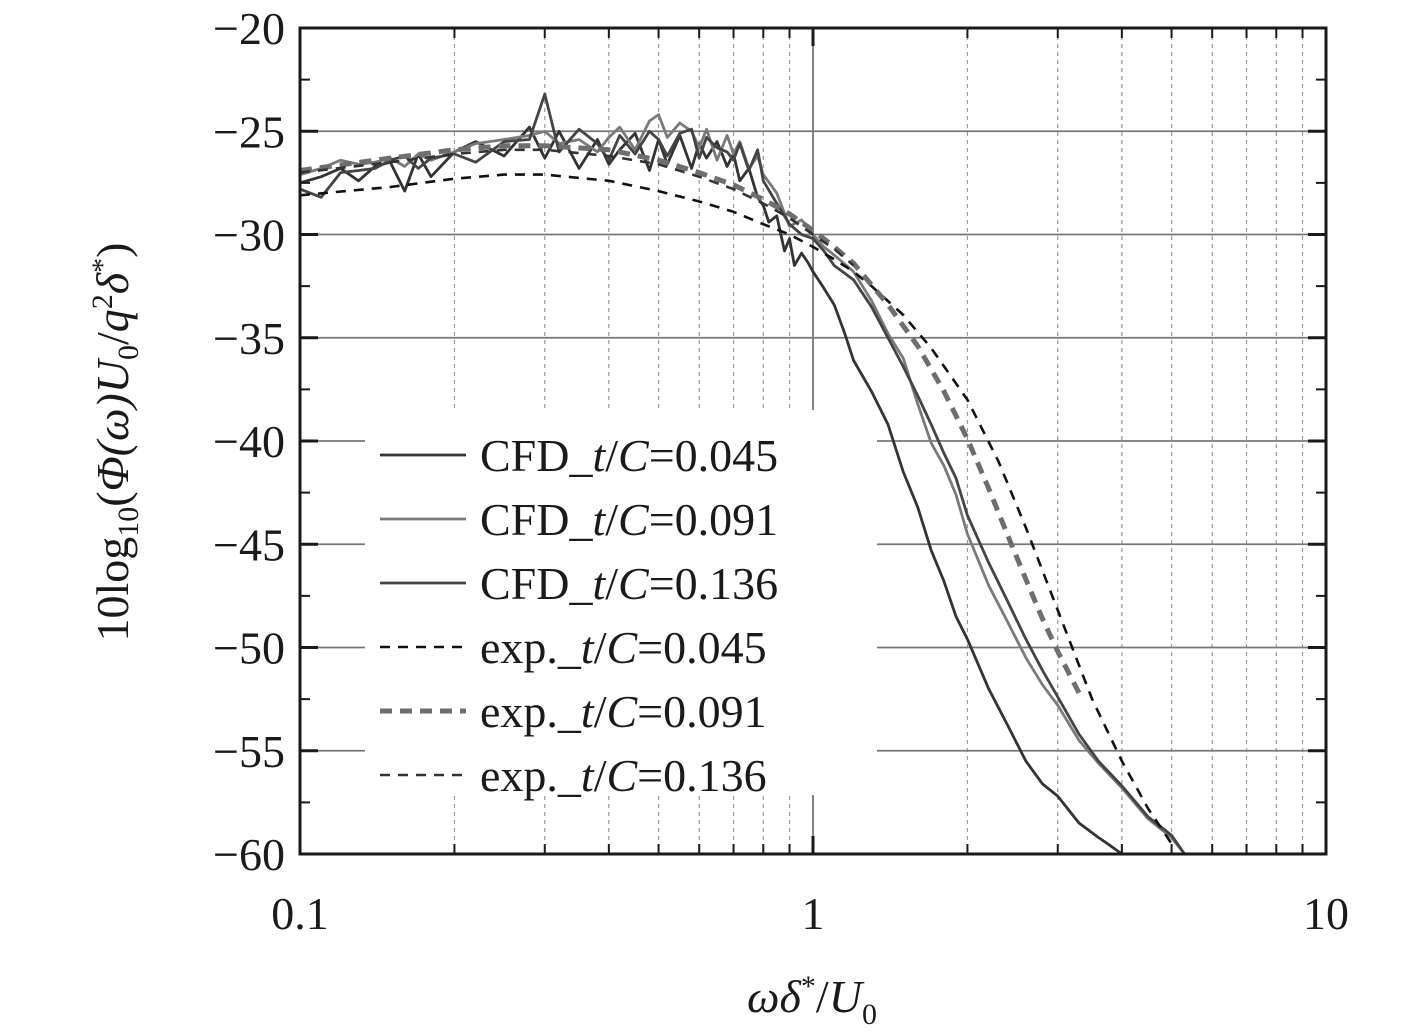 Image resolution: width=1417 pixels, height=1033 pixels. What do you see at coordinates (822, 996) in the screenshot?
I see `x-label-slash: /` at bounding box center [822, 996].